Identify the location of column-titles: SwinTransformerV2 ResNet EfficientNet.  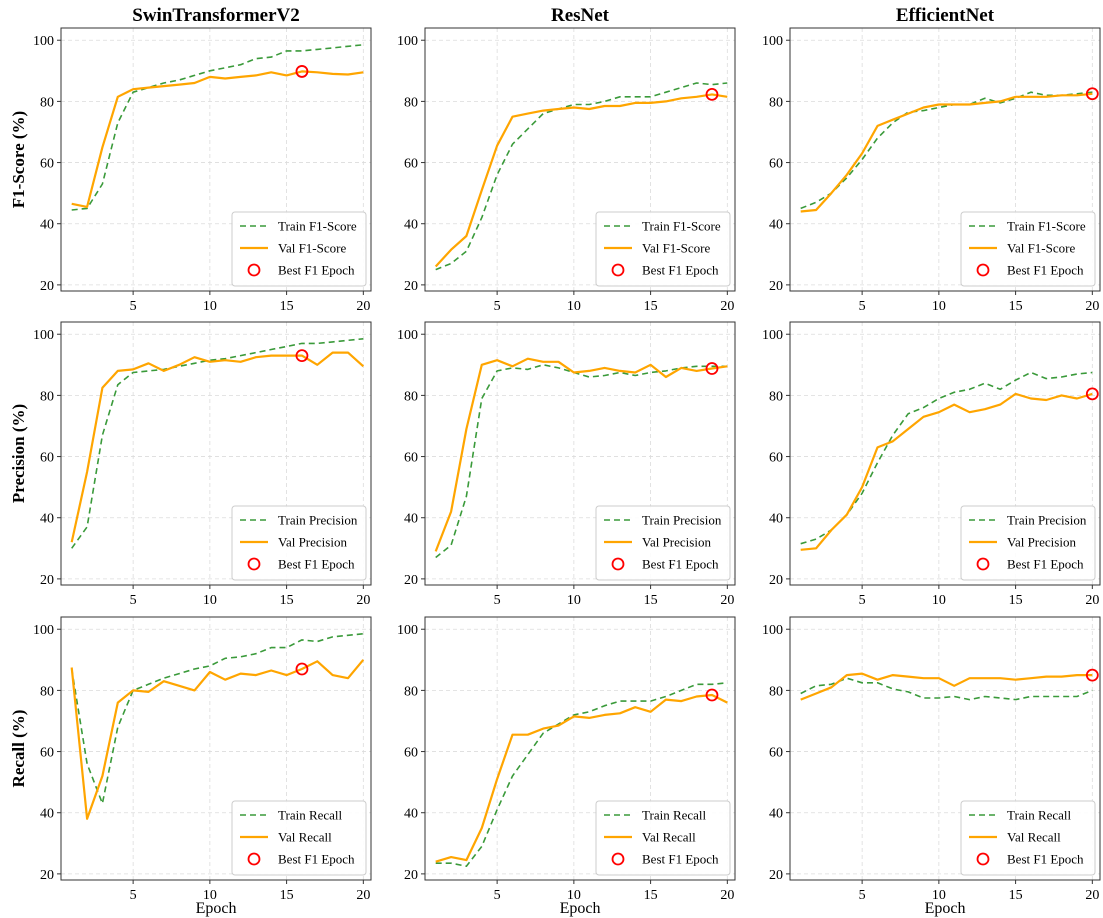
(563, 15).